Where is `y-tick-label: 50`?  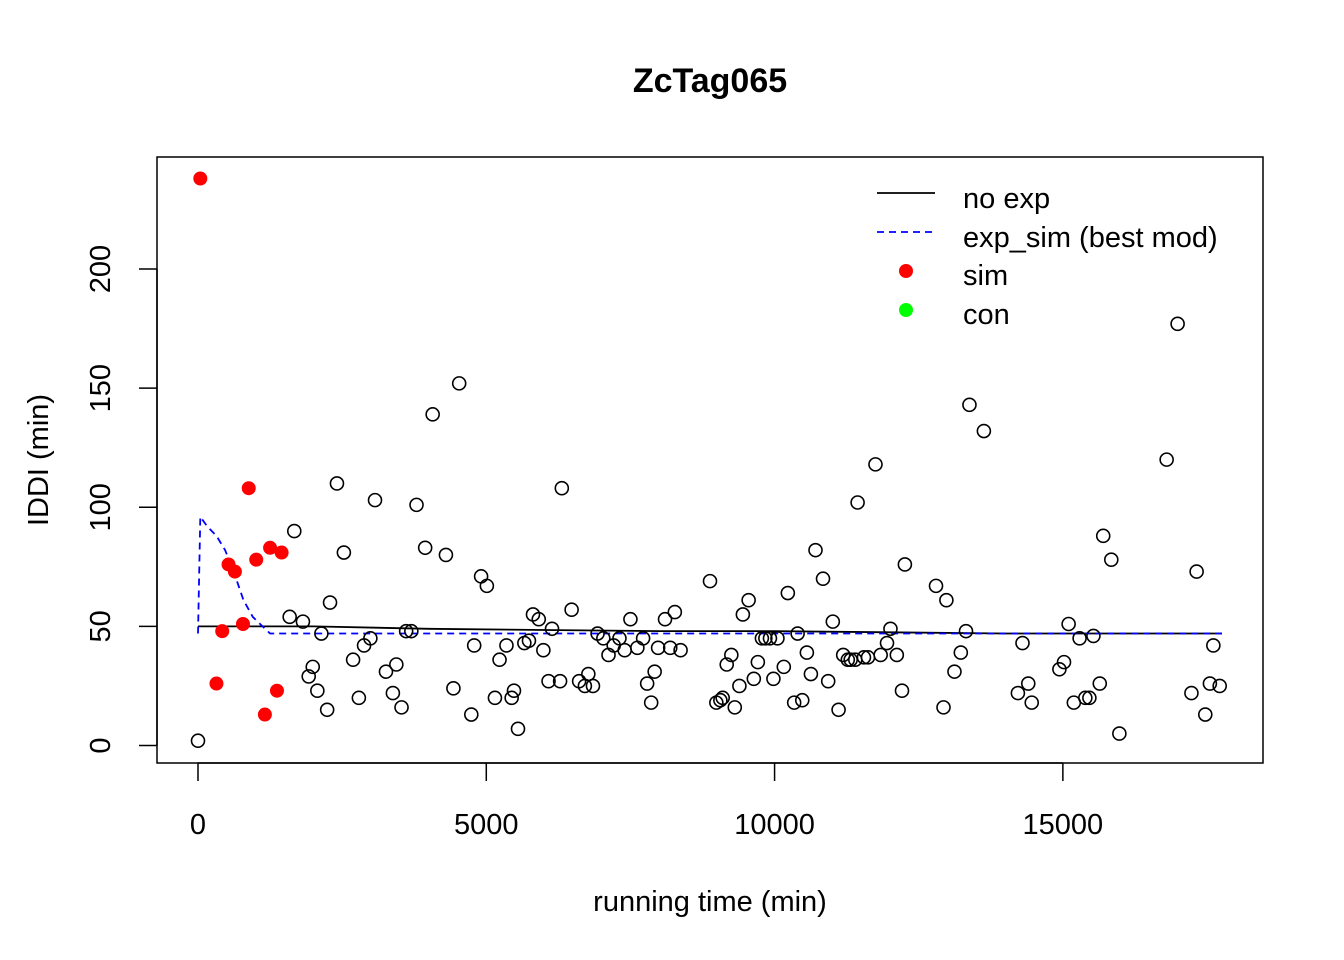 y-tick-label: 50 is located at coordinates (101, 626).